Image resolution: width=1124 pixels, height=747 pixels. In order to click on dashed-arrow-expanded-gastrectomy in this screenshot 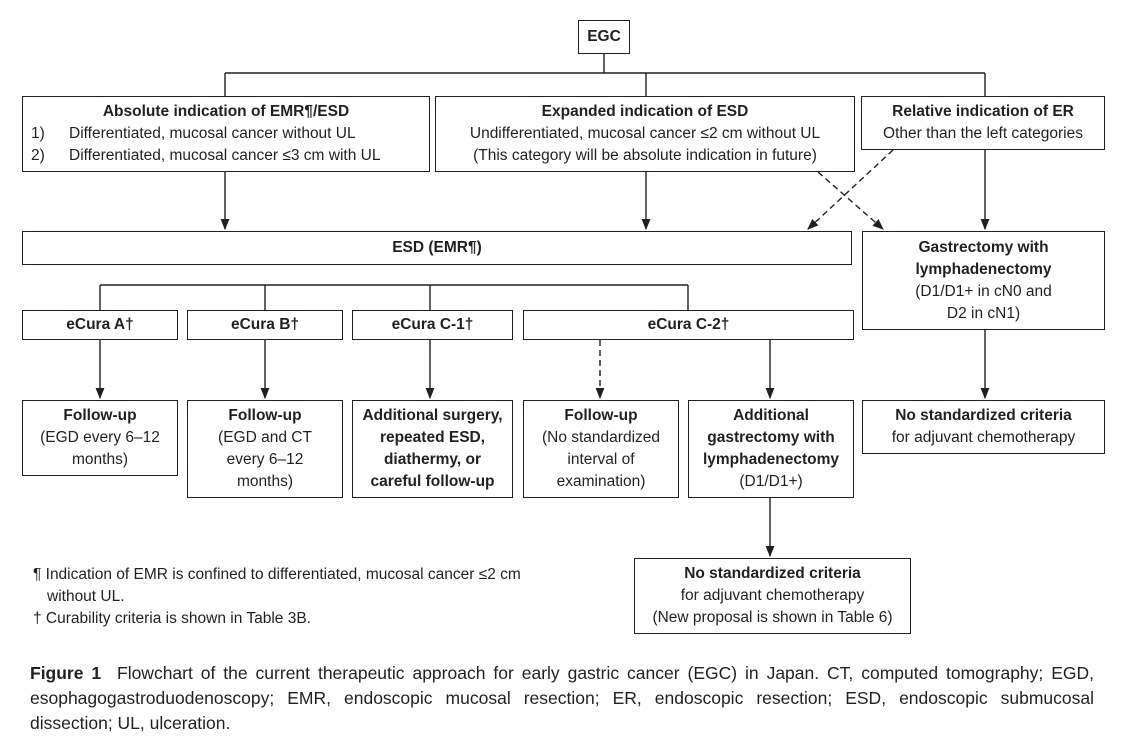, I will do `click(850, 200)`.